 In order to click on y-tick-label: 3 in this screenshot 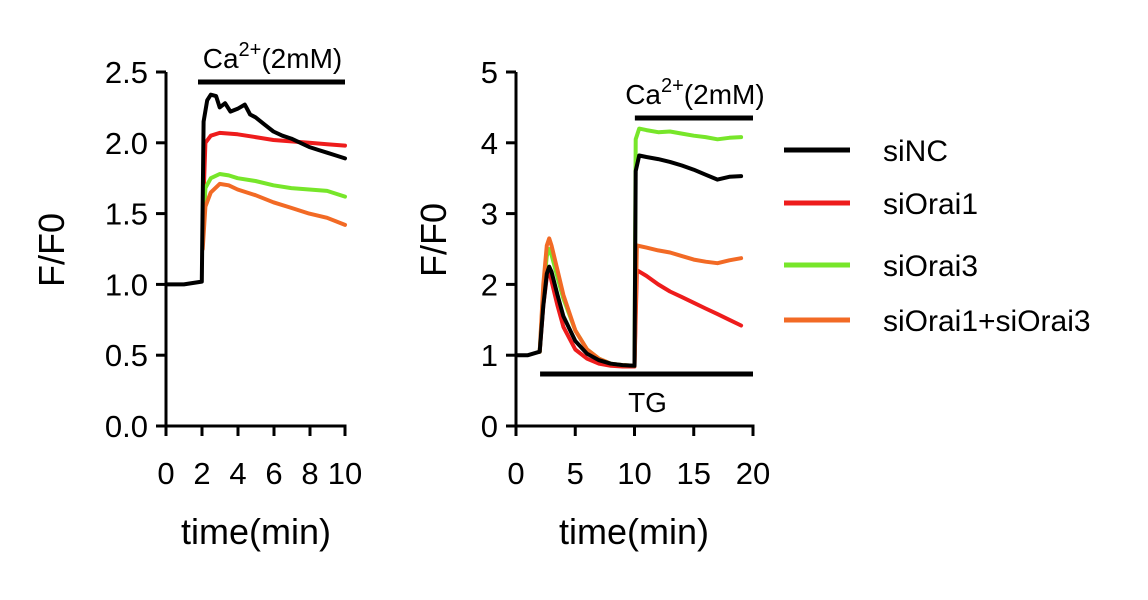, I will do `click(489, 214)`.